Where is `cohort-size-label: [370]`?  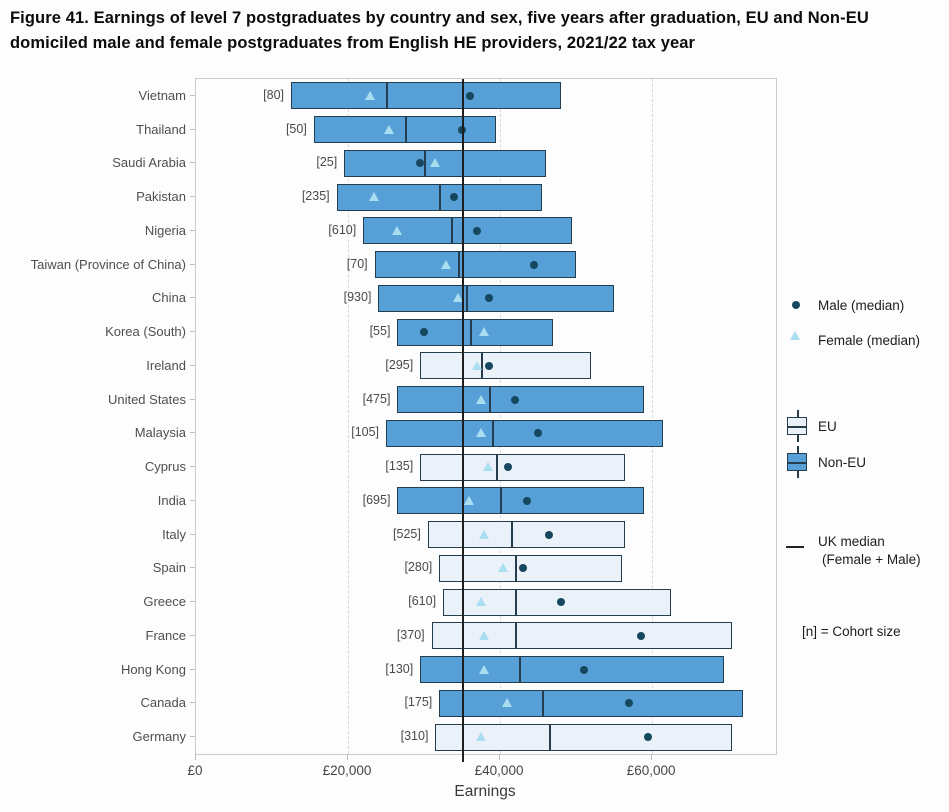
cohort-size-label: [370] is located at coordinates (410, 634).